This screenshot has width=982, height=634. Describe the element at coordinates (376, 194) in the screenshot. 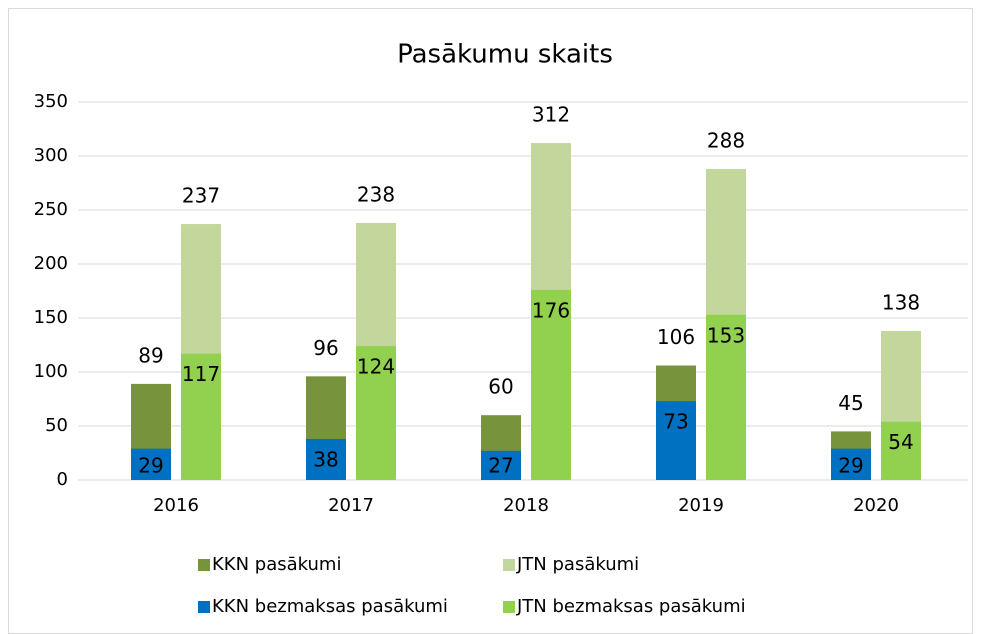

I see `data-label: 238` at that location.